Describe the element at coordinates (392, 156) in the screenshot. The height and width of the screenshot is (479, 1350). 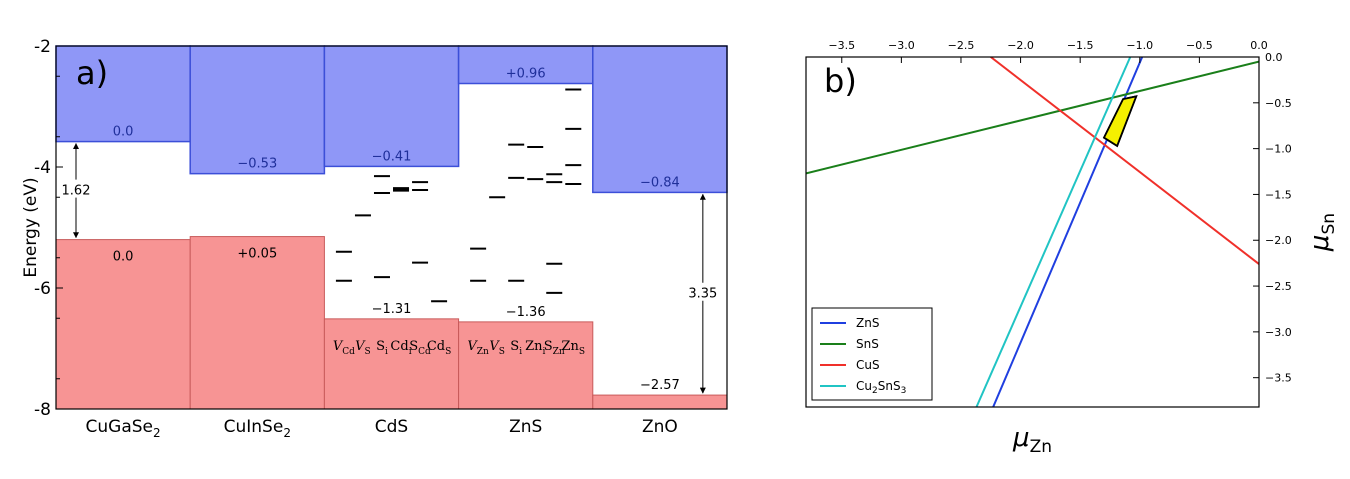
I see `cb-offset-label: −0.41` at that location.